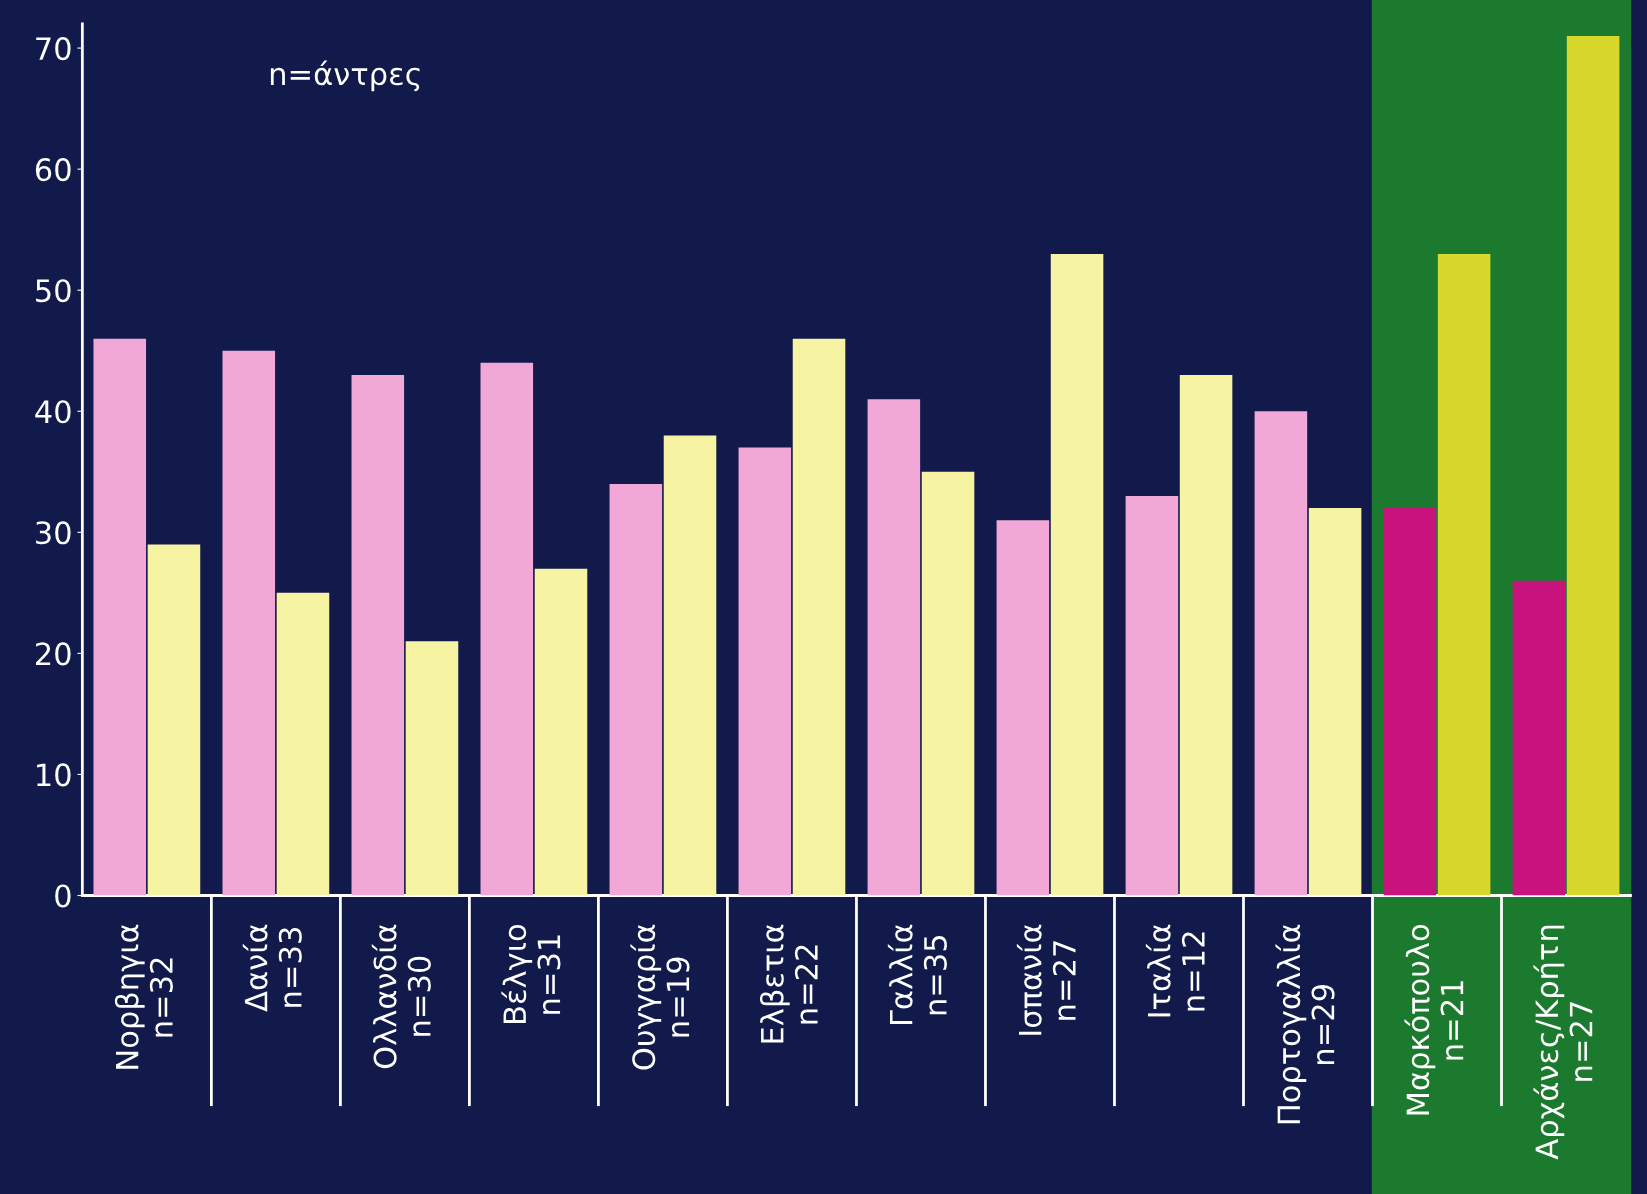  What do you see at coordinates (53, 412) in the screenshot?
I see `y-tick-label: 40` at bounding box center [53, 412].